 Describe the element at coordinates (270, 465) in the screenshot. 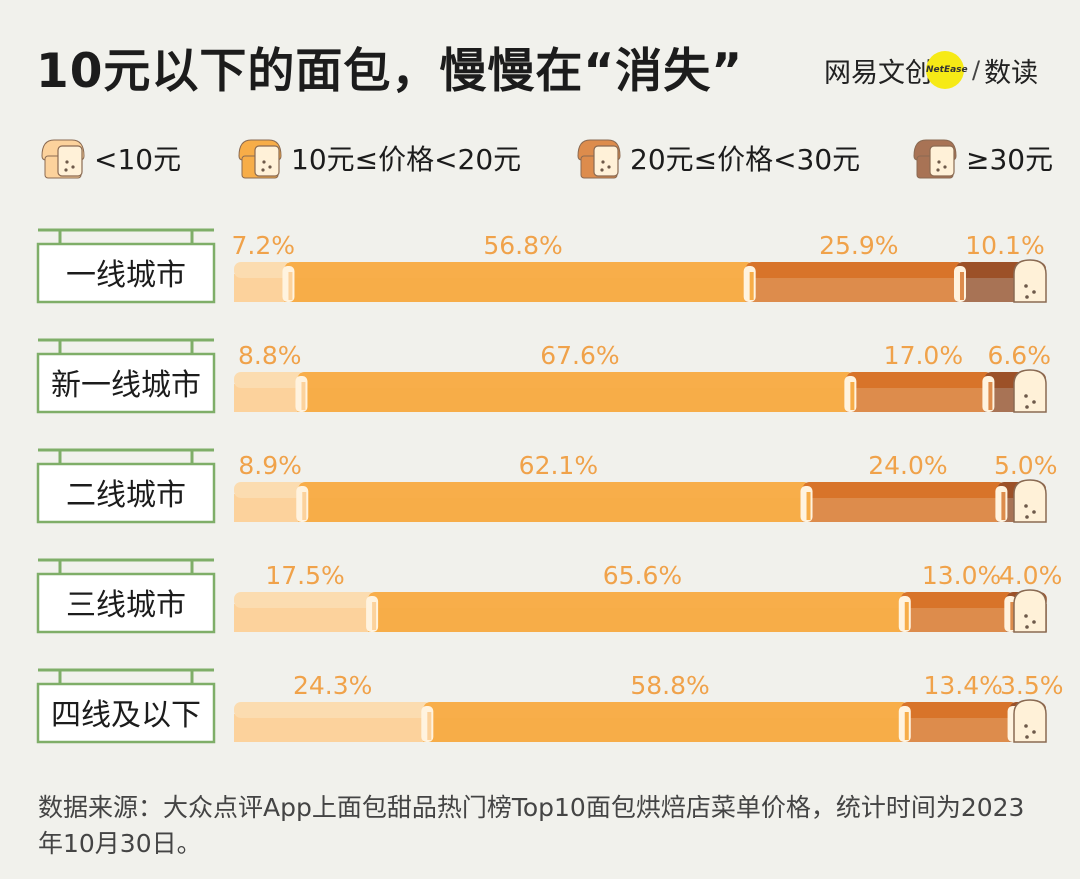

I see `data-label: 8.9%` at that location.